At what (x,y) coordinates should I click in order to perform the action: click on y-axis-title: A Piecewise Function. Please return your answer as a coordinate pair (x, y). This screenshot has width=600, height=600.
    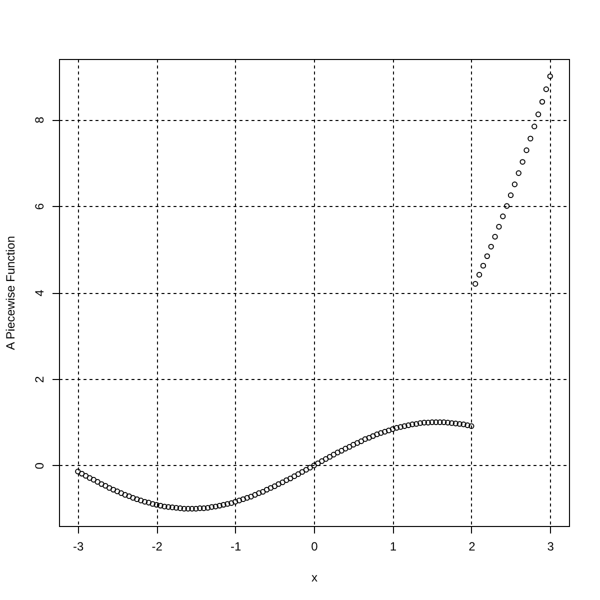
    Looking at the image, I should click on (11, 293).